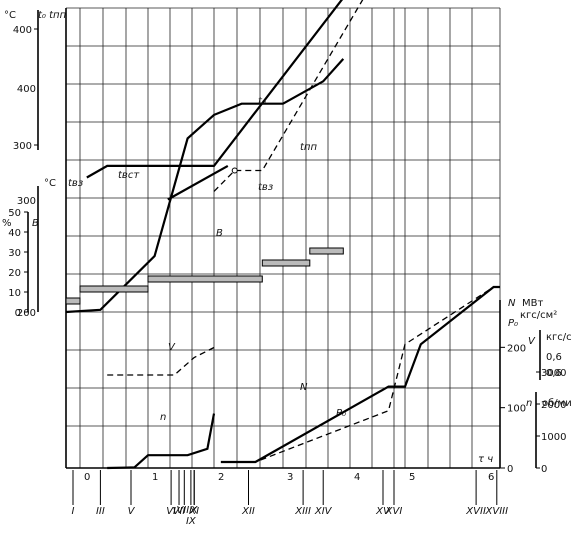  I want to click on stage-label-XVII: XVII, so click(475, 511).